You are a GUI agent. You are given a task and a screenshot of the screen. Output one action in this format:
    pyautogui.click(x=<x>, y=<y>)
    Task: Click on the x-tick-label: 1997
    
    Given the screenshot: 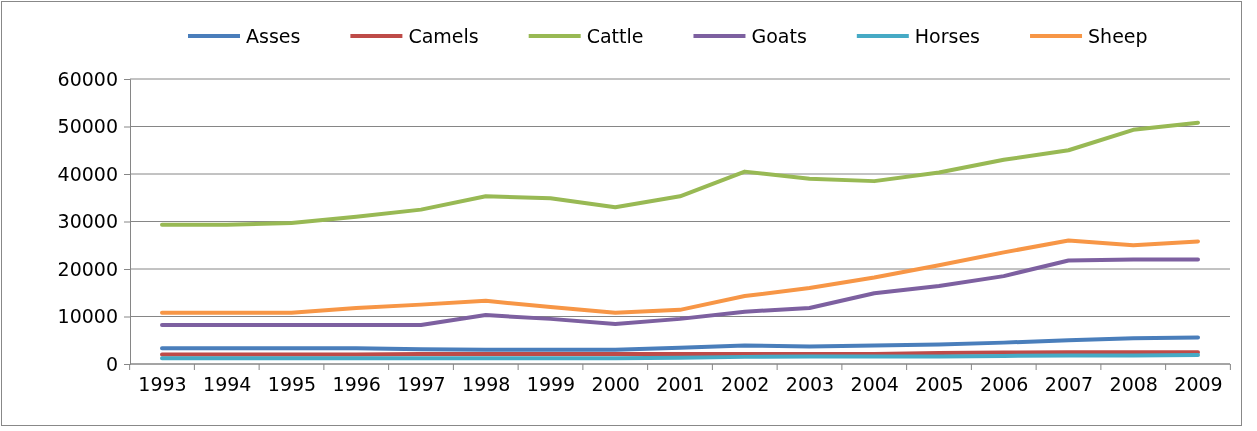 What is the action you would take?
    pyautogui.click(x=421, y=384)
    